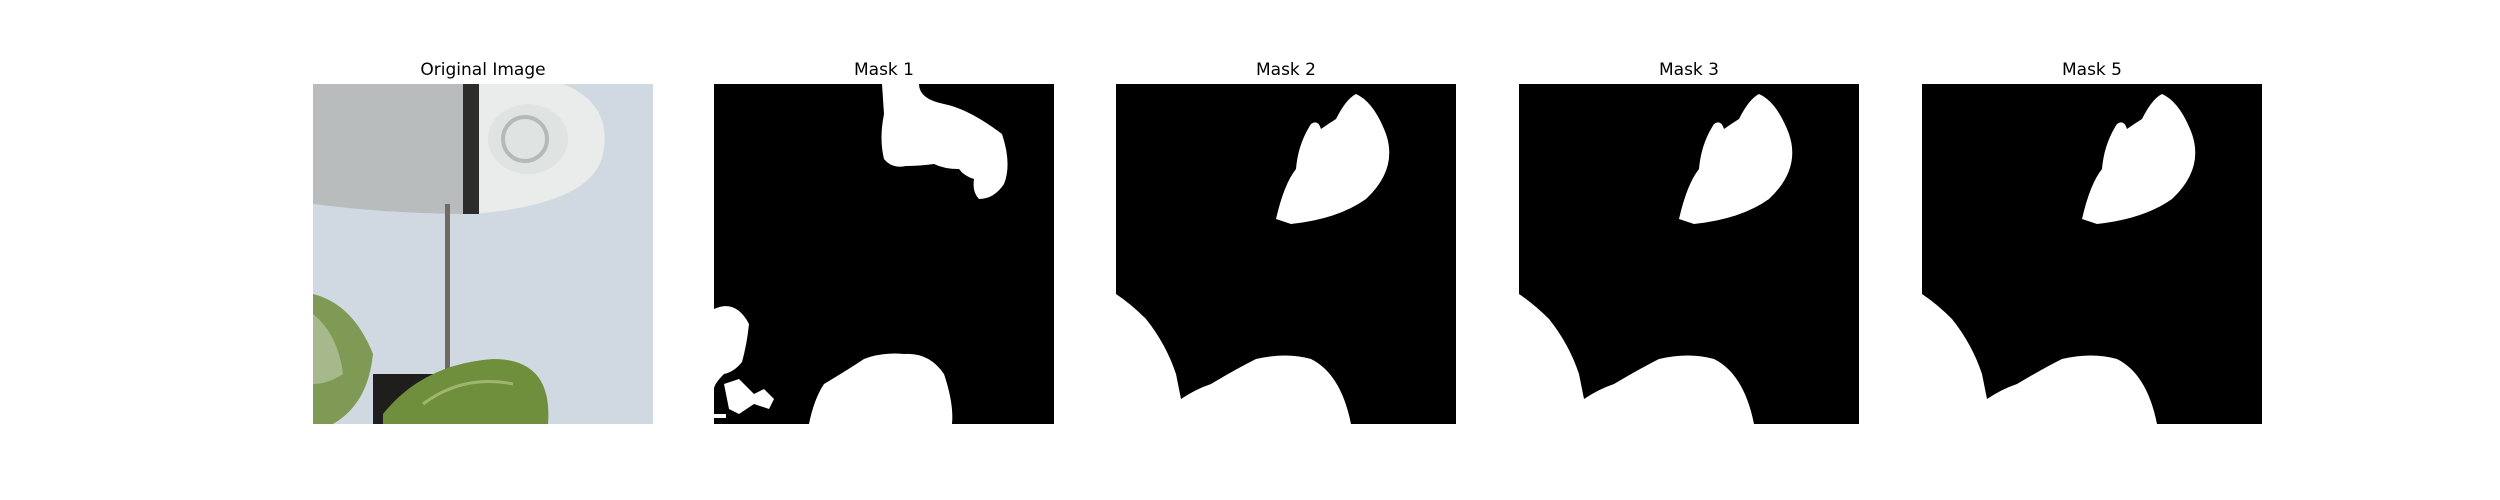 This screenshot has width=2500, height=500. Describe the element at coordinates (483, 70) in the screenshot. I see `panel-title: Original Image` at that location.